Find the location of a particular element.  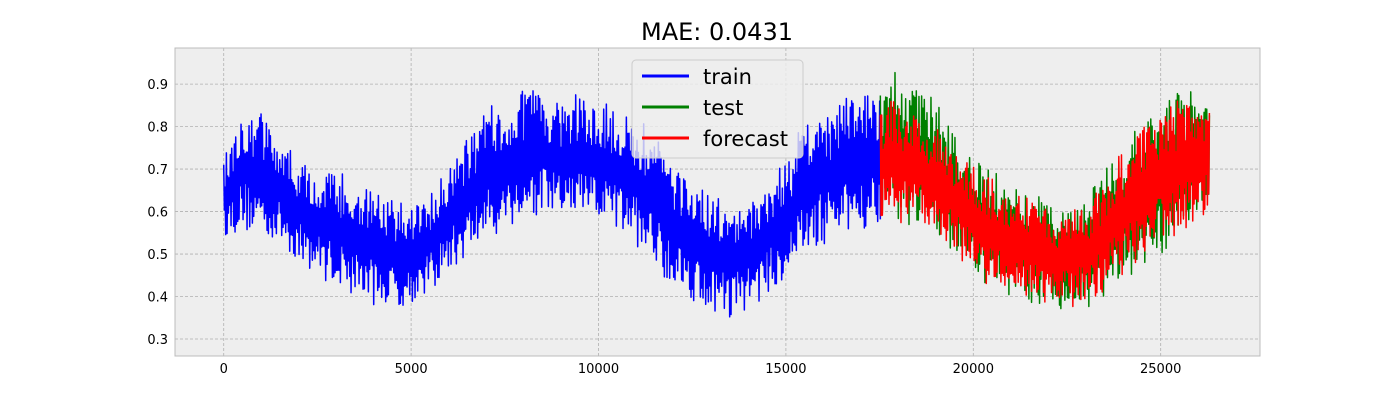

y-axis-ticks: 0.3 0.4 0.5 0.6 0.7 0.8 0.9 is located at coordinates (157, 213).